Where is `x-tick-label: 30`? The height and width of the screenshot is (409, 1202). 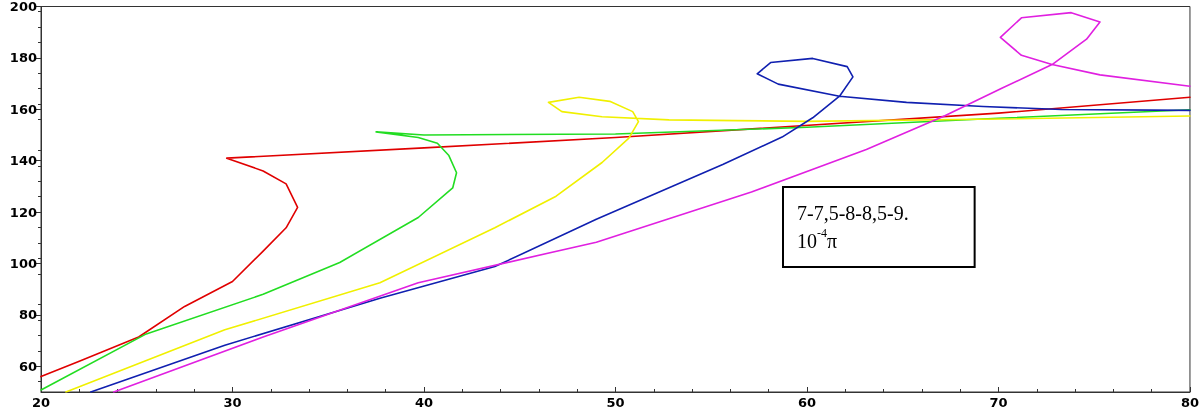
x-tick-label: 30 is located at coordinates (232, 402).